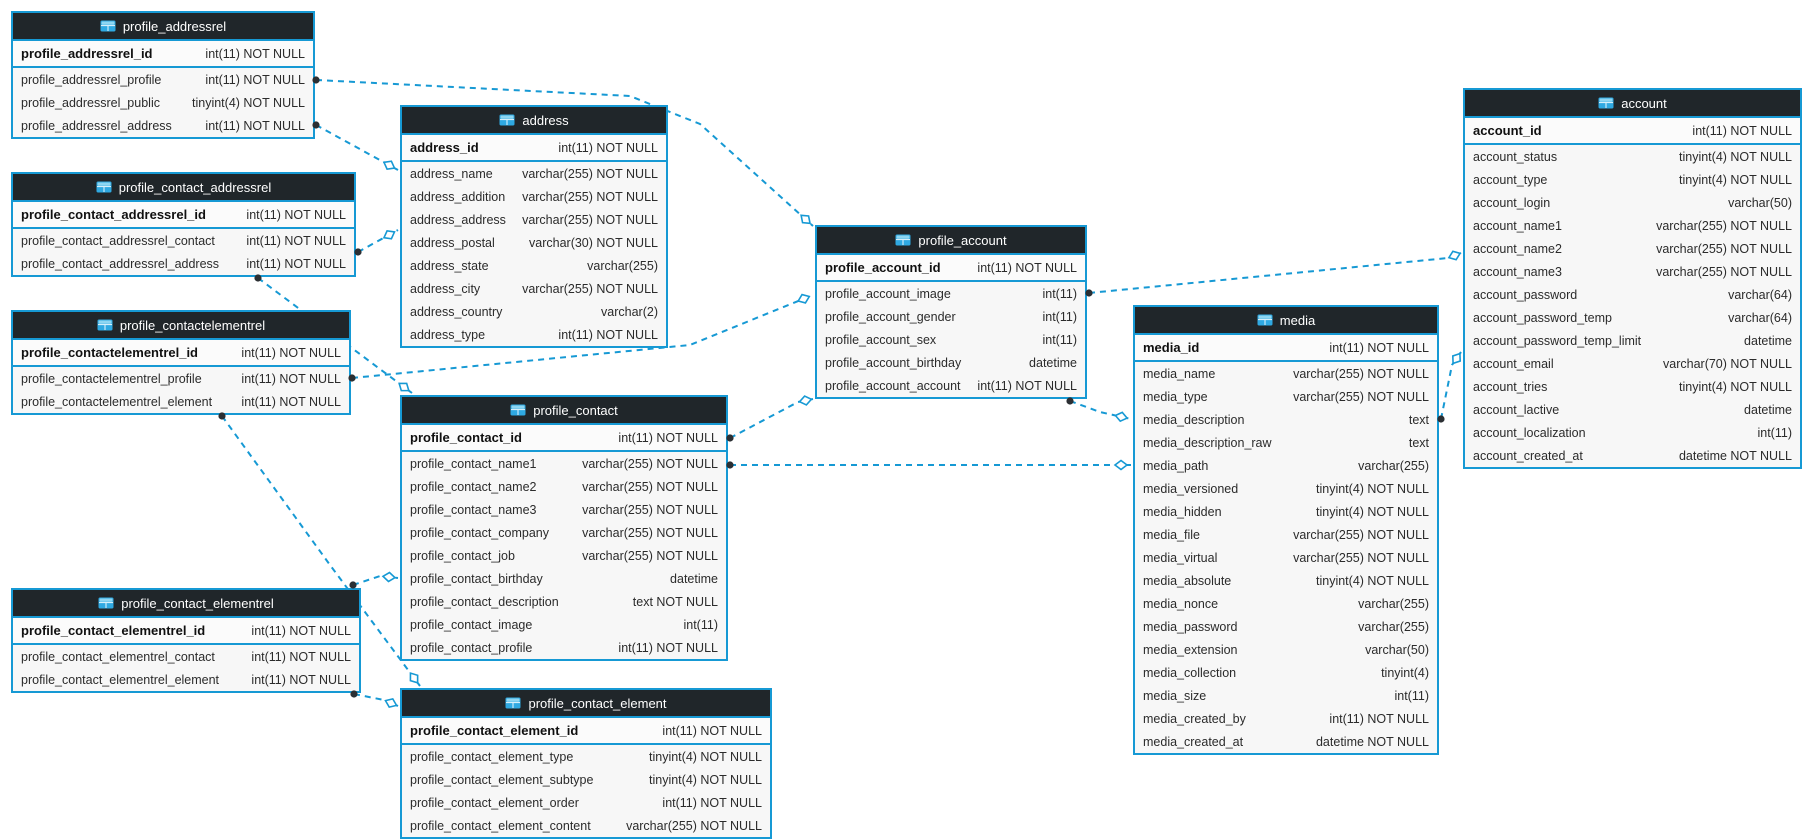 This screenshot has height=840, width=1817. What do you see at coordinates (1286, 488) in the screenshot?
I see `column-row: media_versioned tinyint(4) NOT NULL` at bounding box center [1286, 488].